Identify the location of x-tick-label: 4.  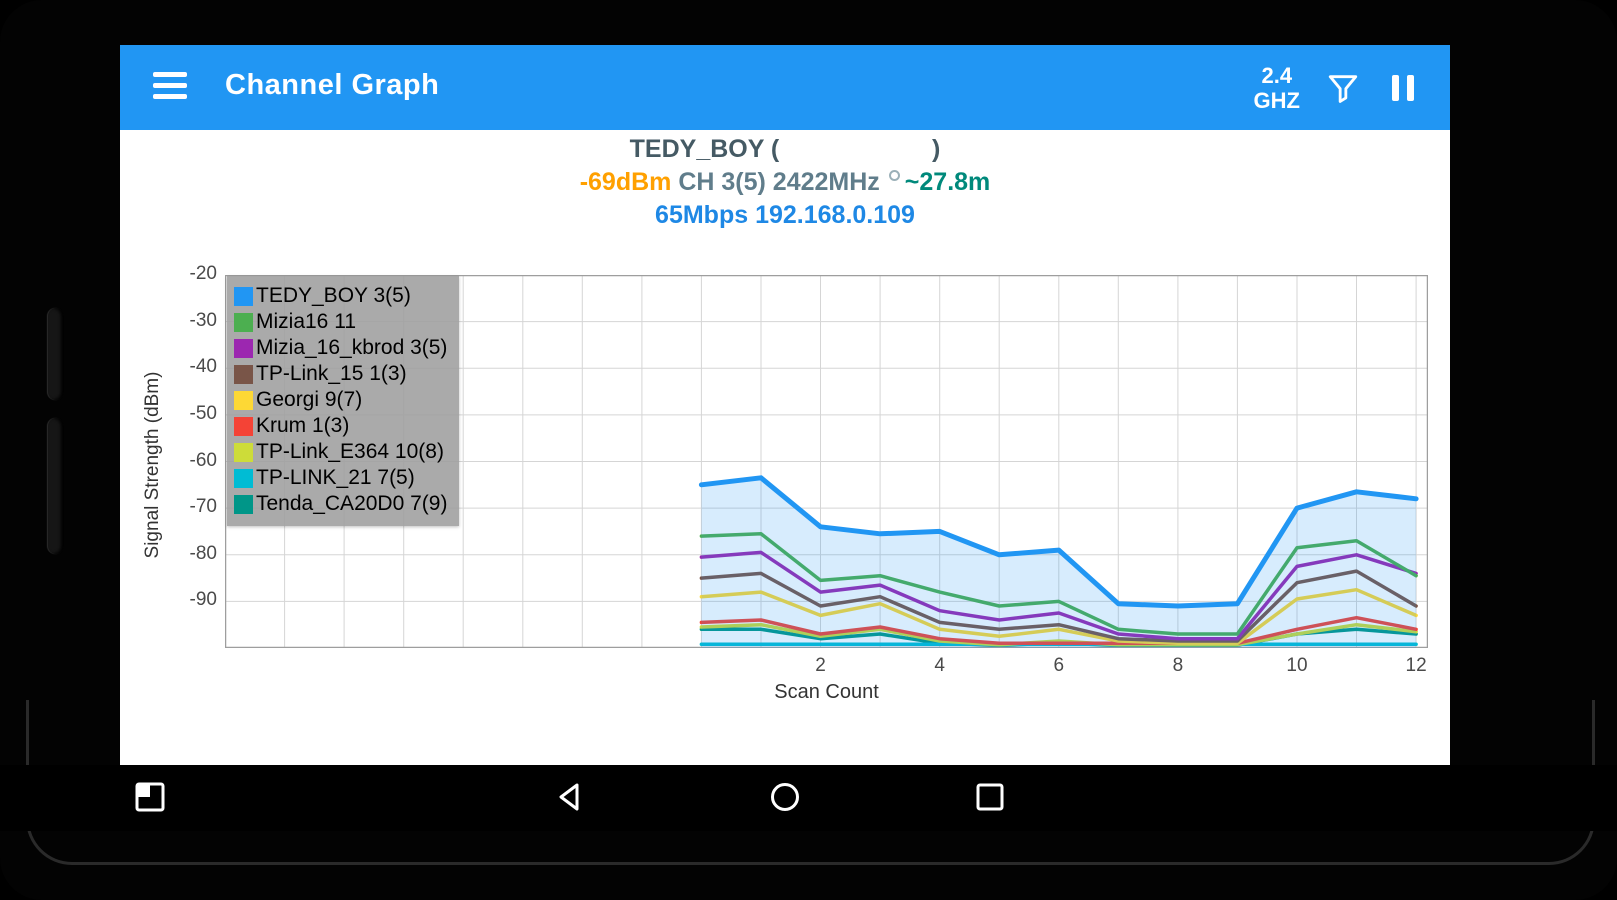
(939, 665).